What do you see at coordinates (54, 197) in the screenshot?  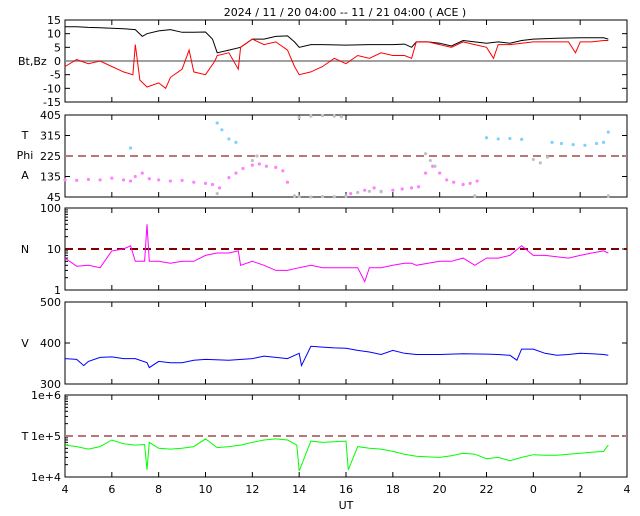 I see `y-tick-label: 45` at bounding box center [54, 197].